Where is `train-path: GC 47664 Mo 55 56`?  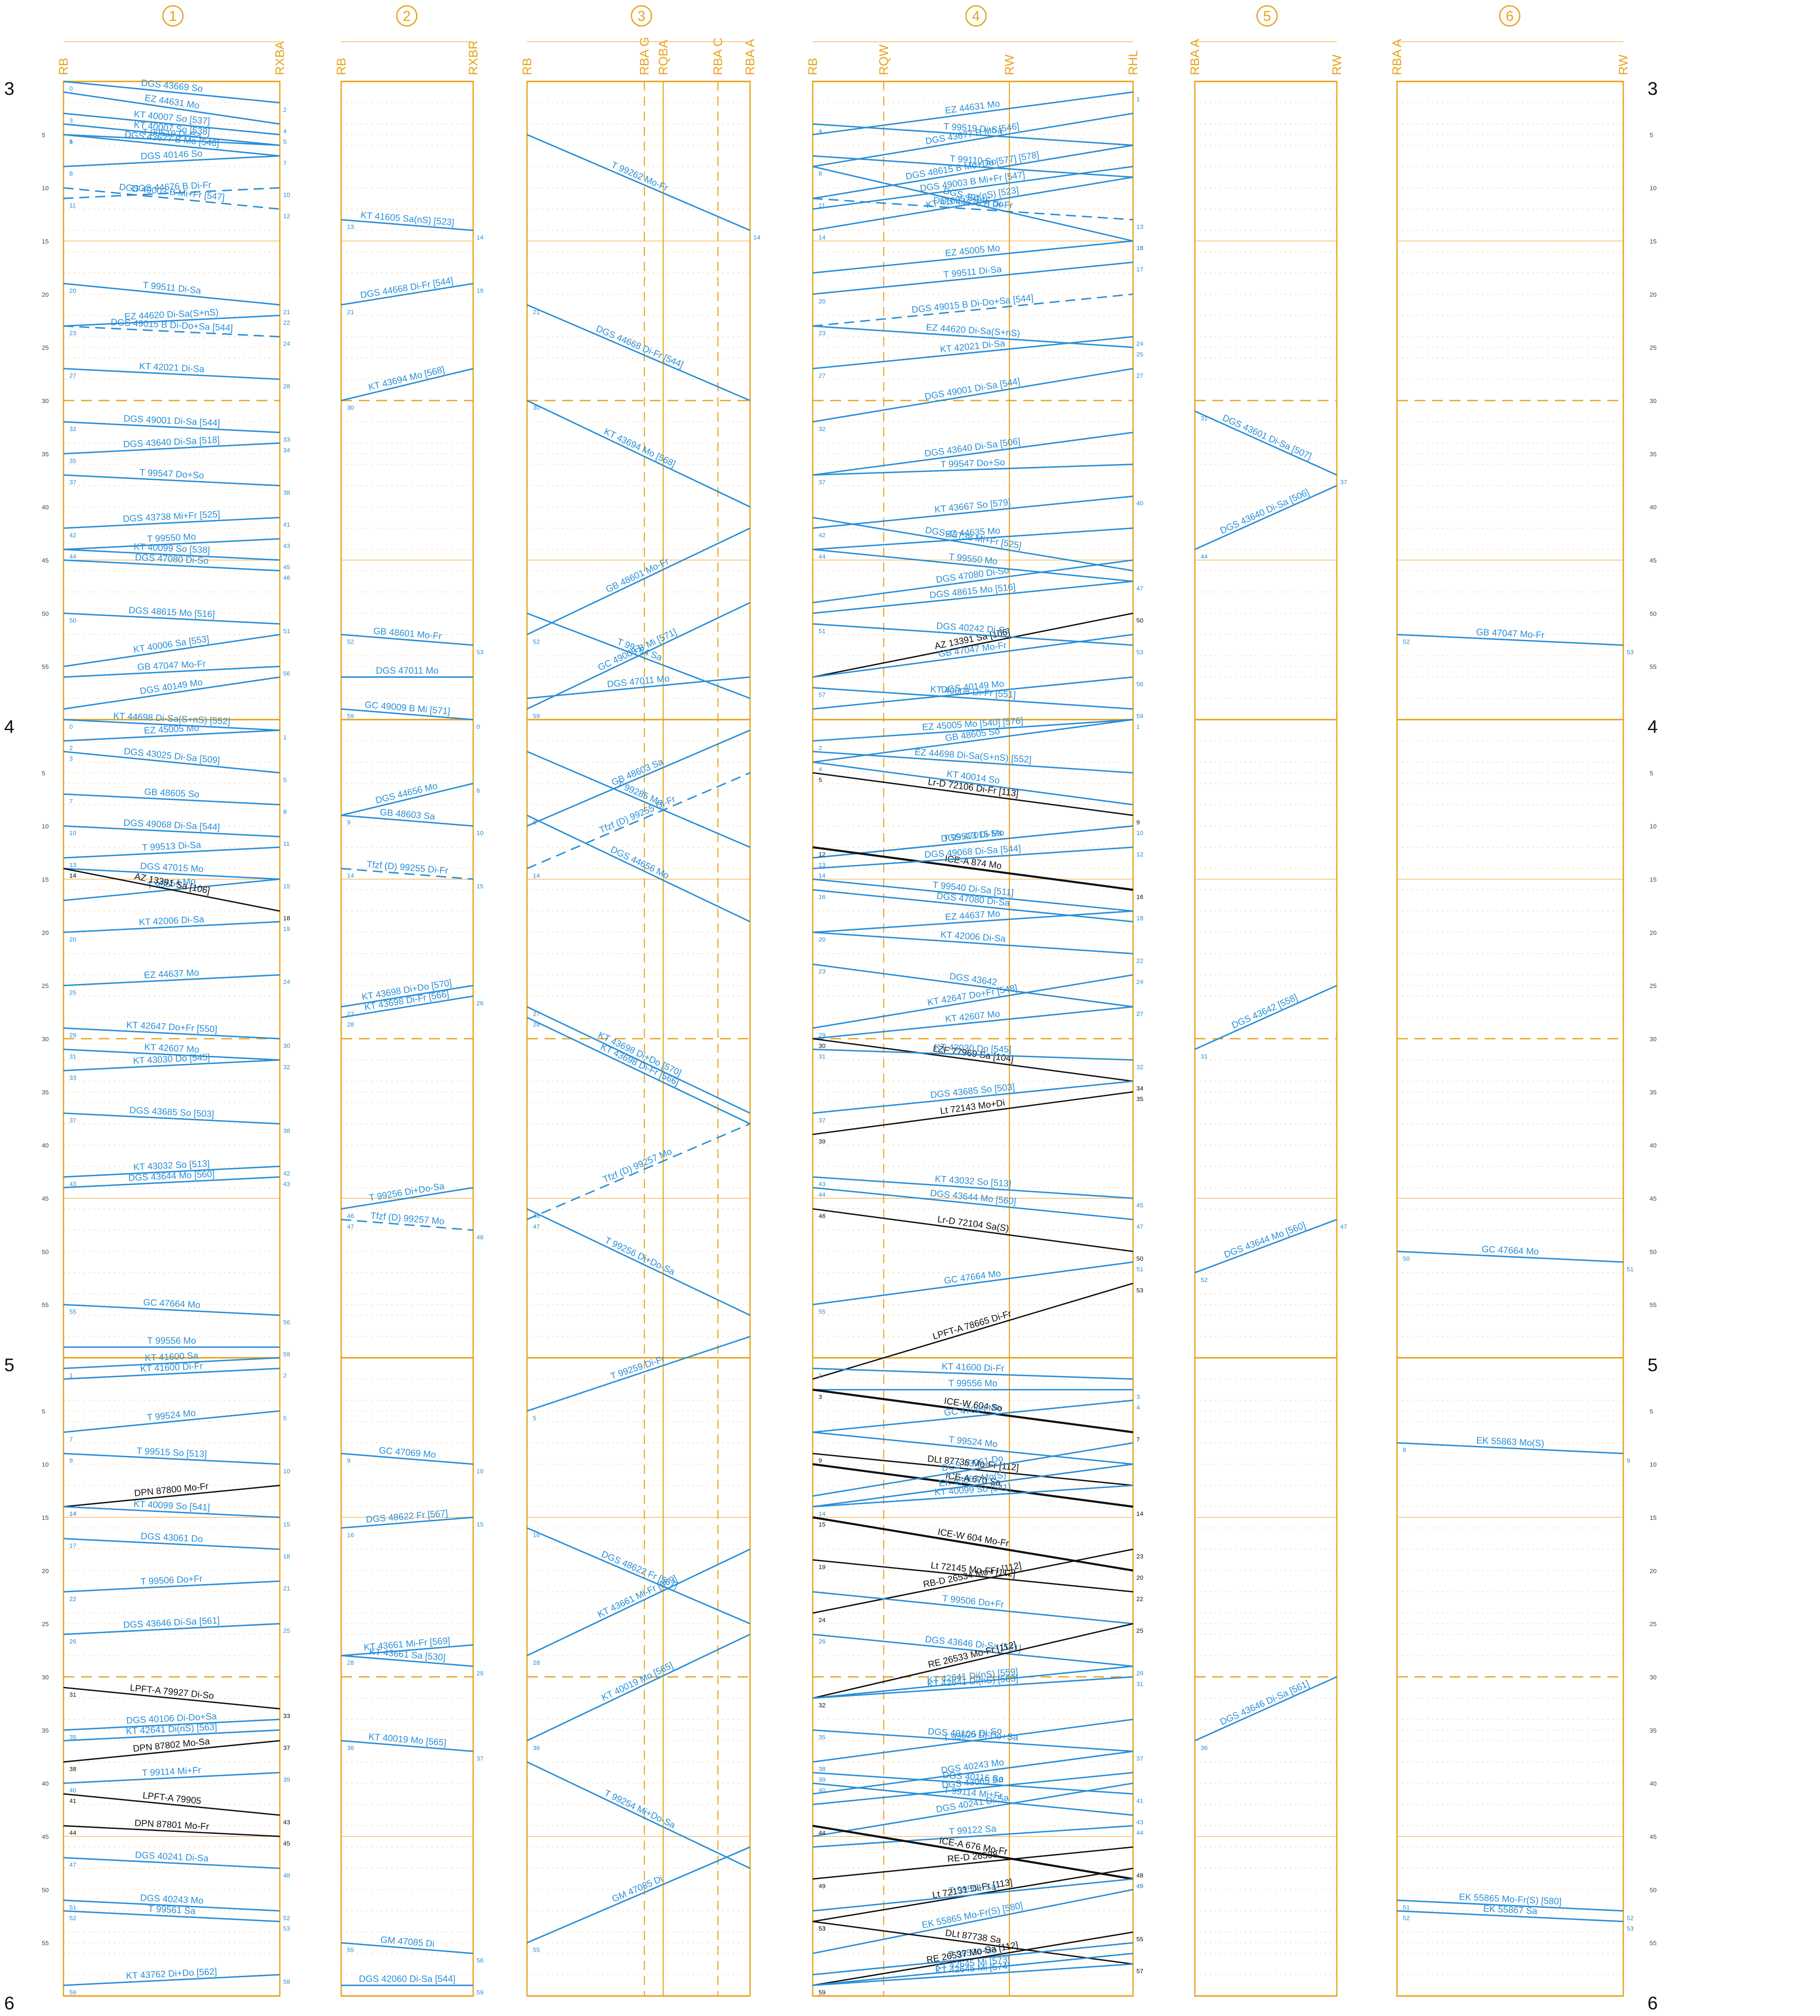
train-path: GC 47664 Mo 55 56 is located at coordinates (176, 1312).